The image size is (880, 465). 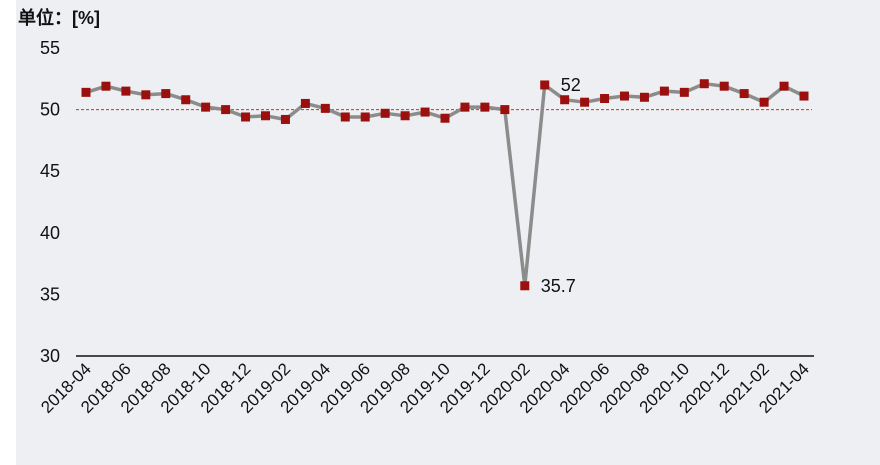 I want to click on y-tick-label: 40, so click(x=50, y=233).